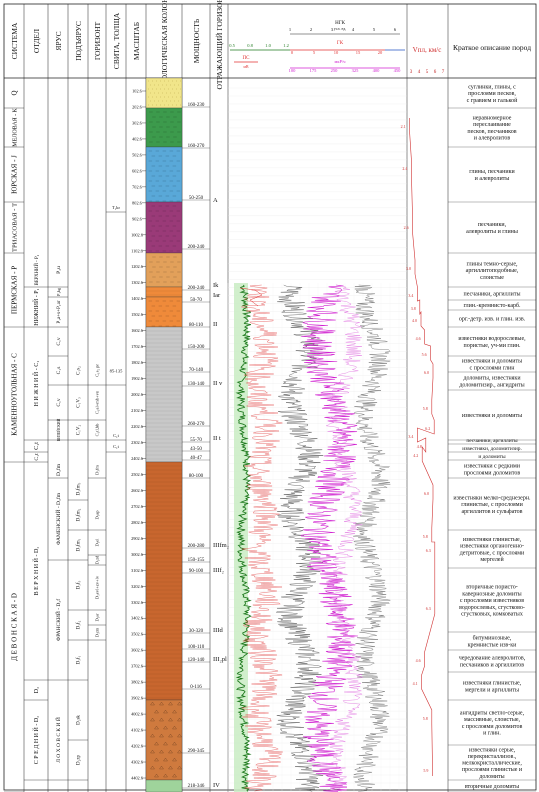  I want to click on description-line: вторичные доломиты, so click(492, 787).